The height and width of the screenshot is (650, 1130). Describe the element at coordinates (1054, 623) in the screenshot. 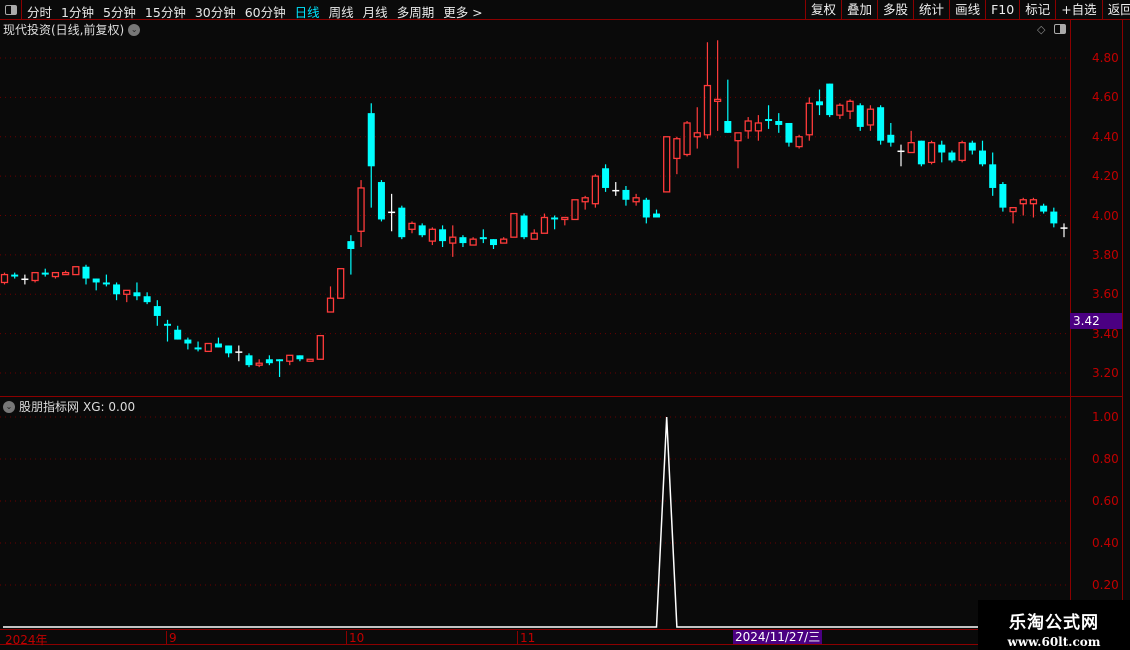

I see `watermark-name: 乐淘公式网` at that location.